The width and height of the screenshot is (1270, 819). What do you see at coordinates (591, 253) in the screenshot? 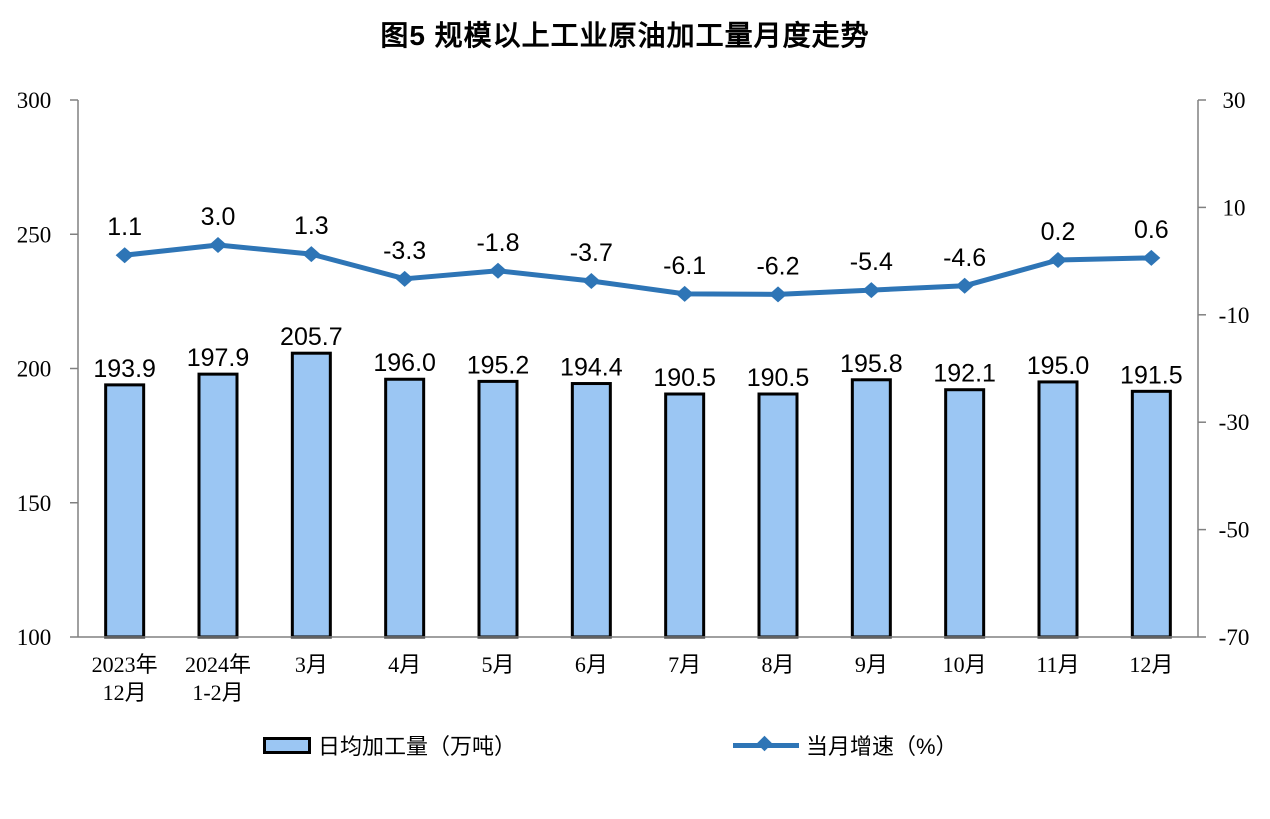
I see `line-value-label: -3.7` at bounding box center [591, 253].